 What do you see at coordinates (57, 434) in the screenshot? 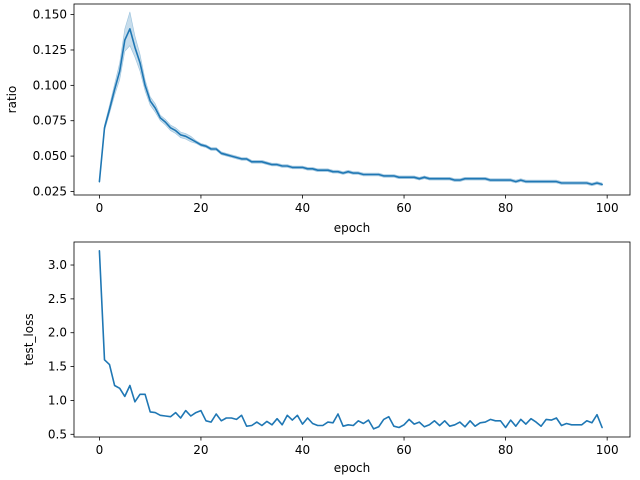
I see `test-loss-y-tick-label: 0.5` at bounding box center [57, 434].